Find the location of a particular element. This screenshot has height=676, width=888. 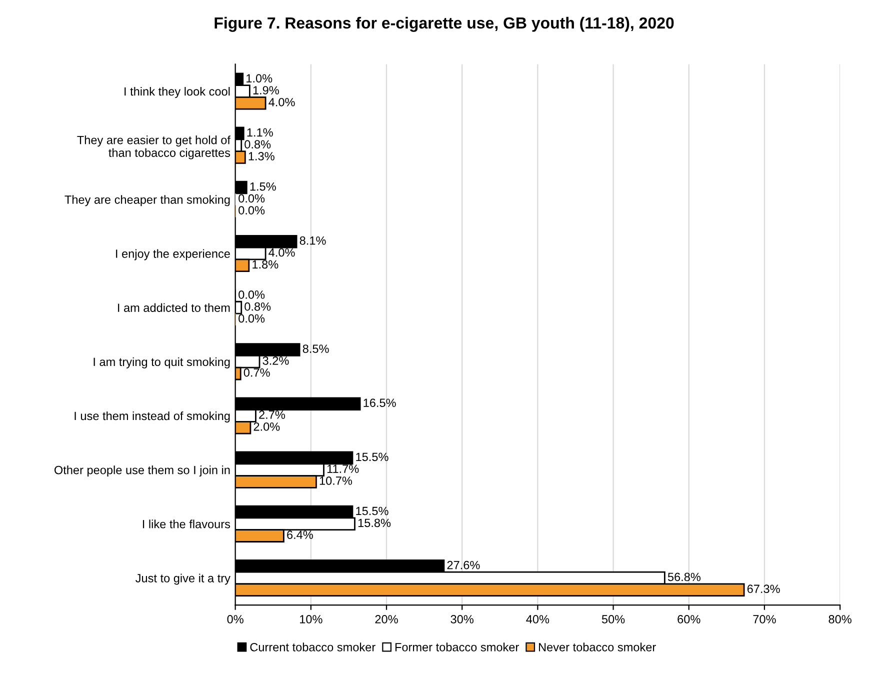

data-label: 16.5% is located at coordinates (380, 403).